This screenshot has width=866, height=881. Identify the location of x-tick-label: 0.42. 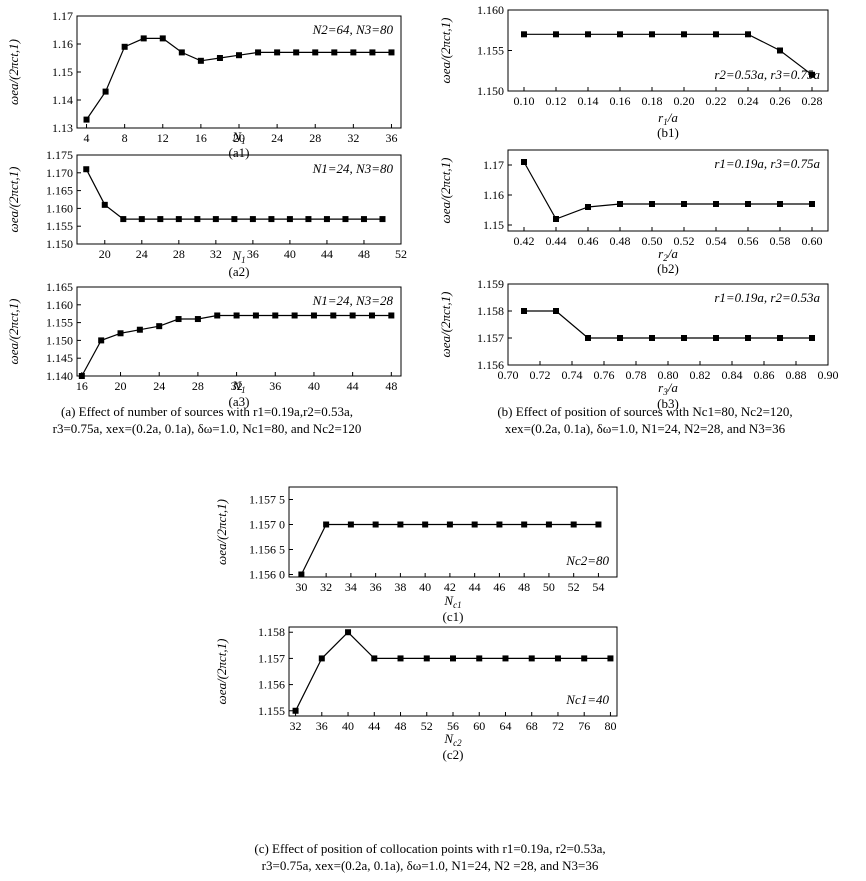
(524, 241).